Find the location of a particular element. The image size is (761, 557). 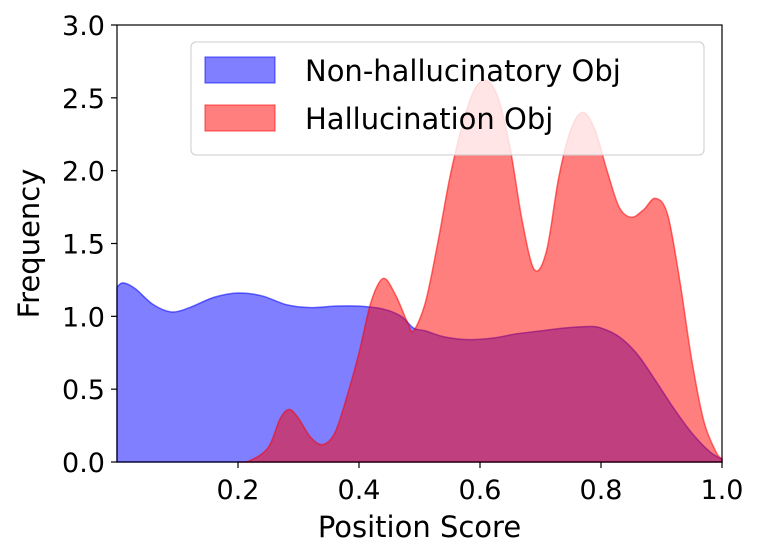

x-tick-label: 0.4 is located at coordinates (359, 490).